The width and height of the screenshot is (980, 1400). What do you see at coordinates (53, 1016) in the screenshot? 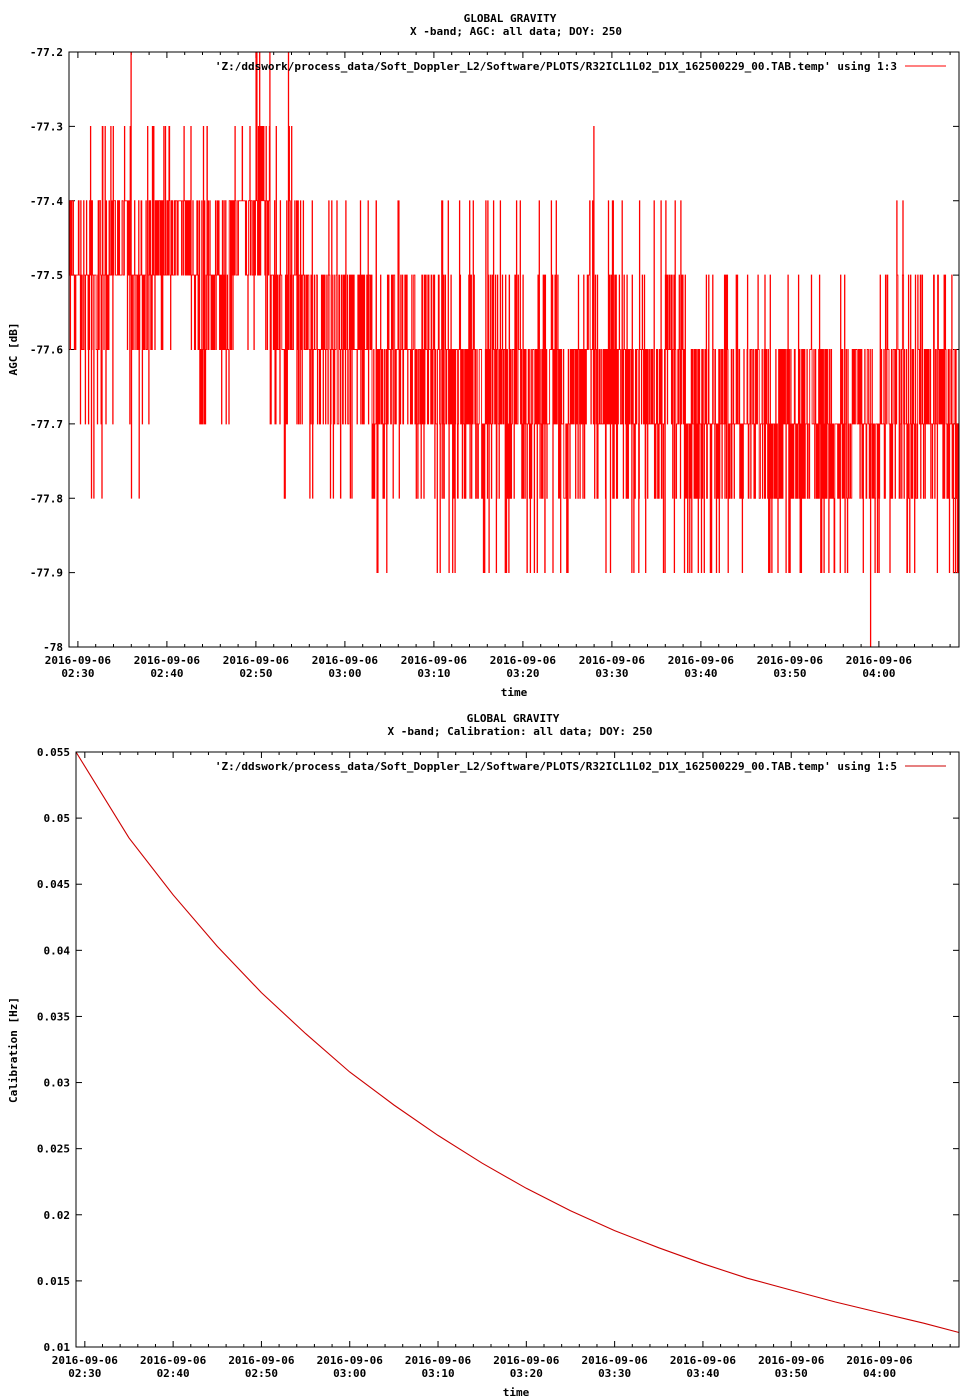
I see `y-tick-label: 0.035` at bounding box center [53, 1016].